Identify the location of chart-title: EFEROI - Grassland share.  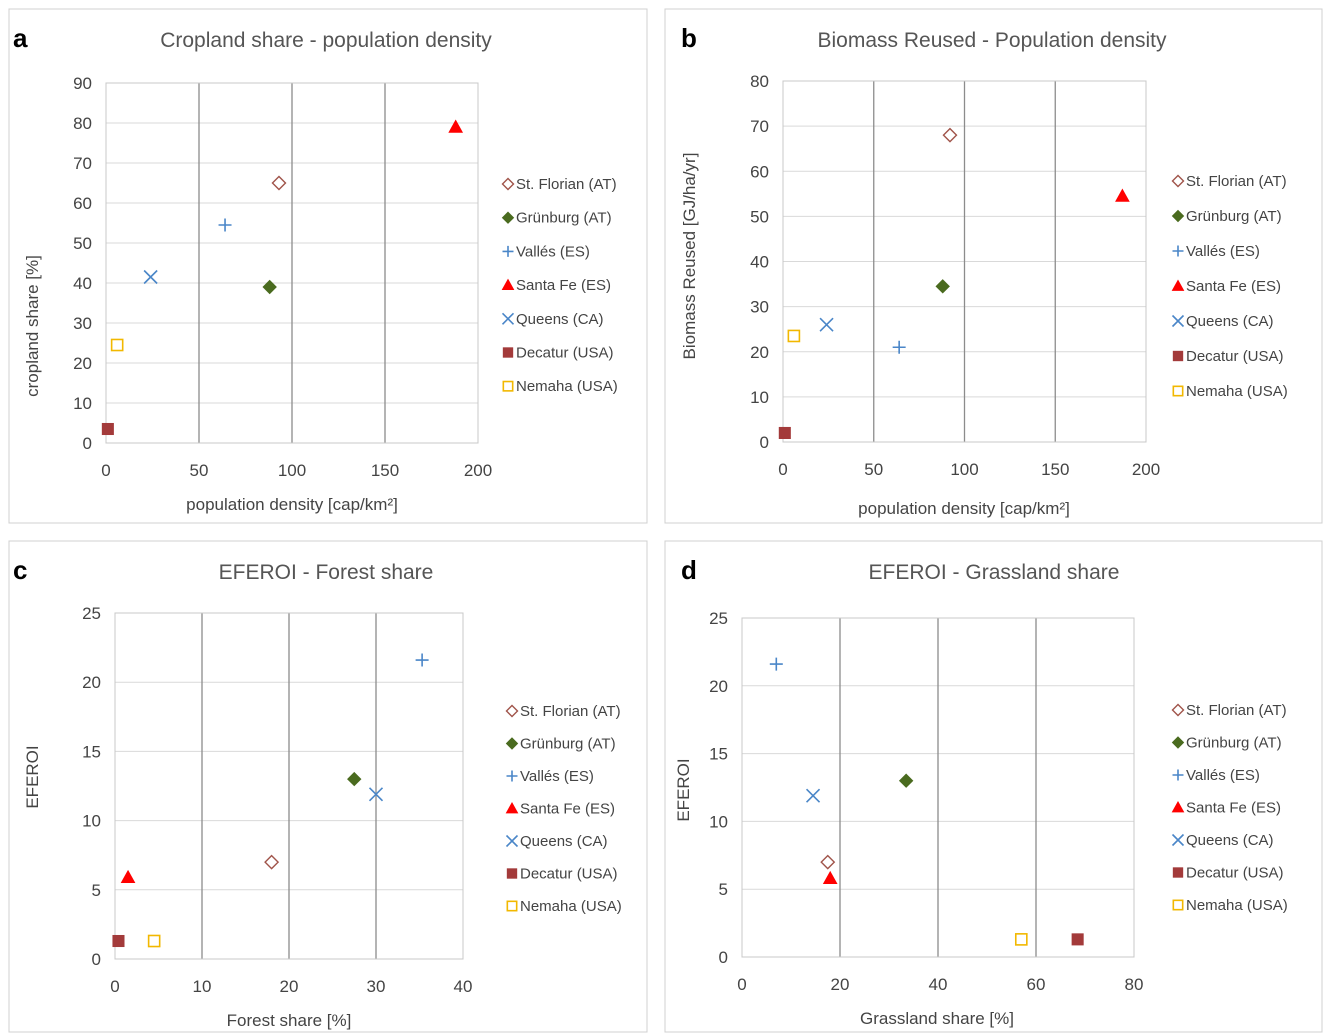
(994, 572).